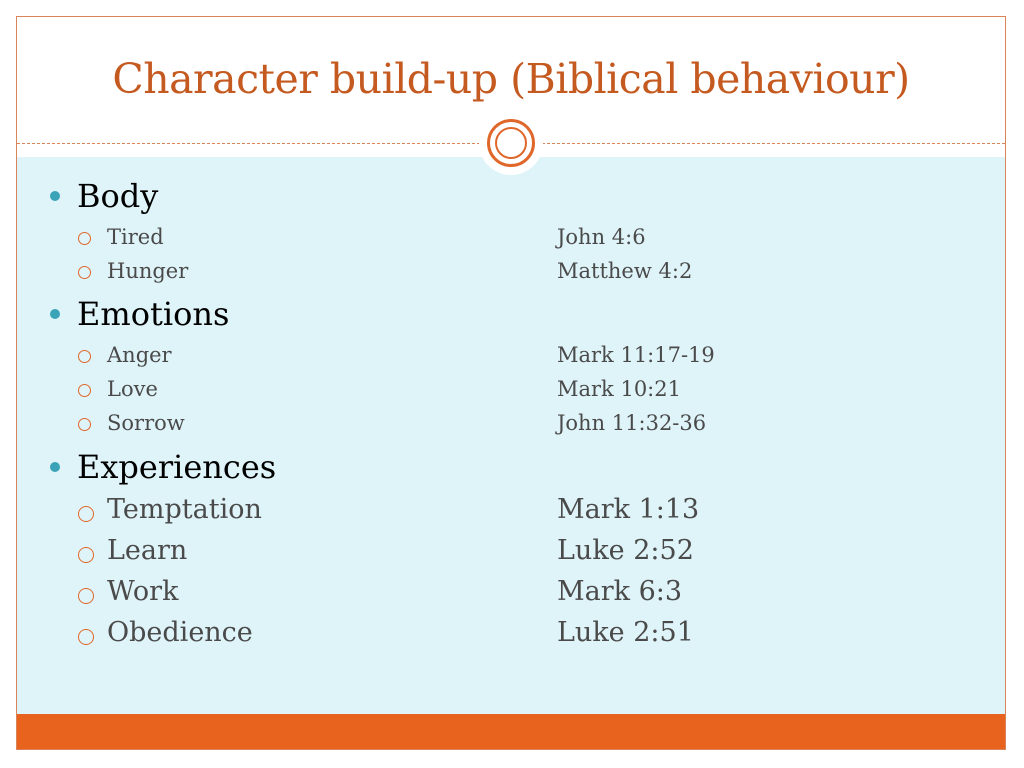  What do you see at coordinates (625, 550) in the screenshot?
I see `list-item-reference: Luke 2:52` at bounding box center [625, 550].